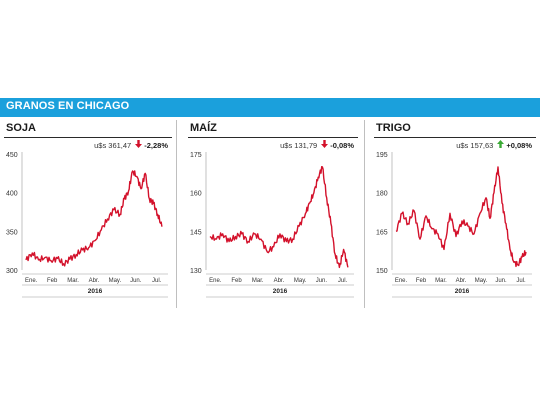 This screenshot has height=405, width=540. Describe the element at coordinates (21, 128) in the screenshot. I see `panel-title: SOJA` at that location.